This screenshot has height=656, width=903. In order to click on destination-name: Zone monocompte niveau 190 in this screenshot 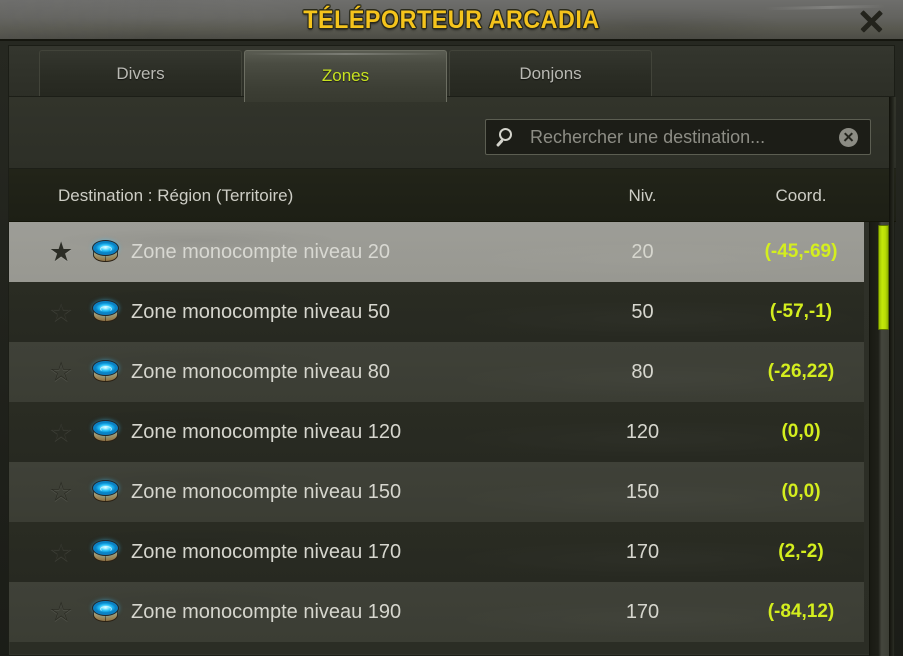, I will do `click(266, 612)`.